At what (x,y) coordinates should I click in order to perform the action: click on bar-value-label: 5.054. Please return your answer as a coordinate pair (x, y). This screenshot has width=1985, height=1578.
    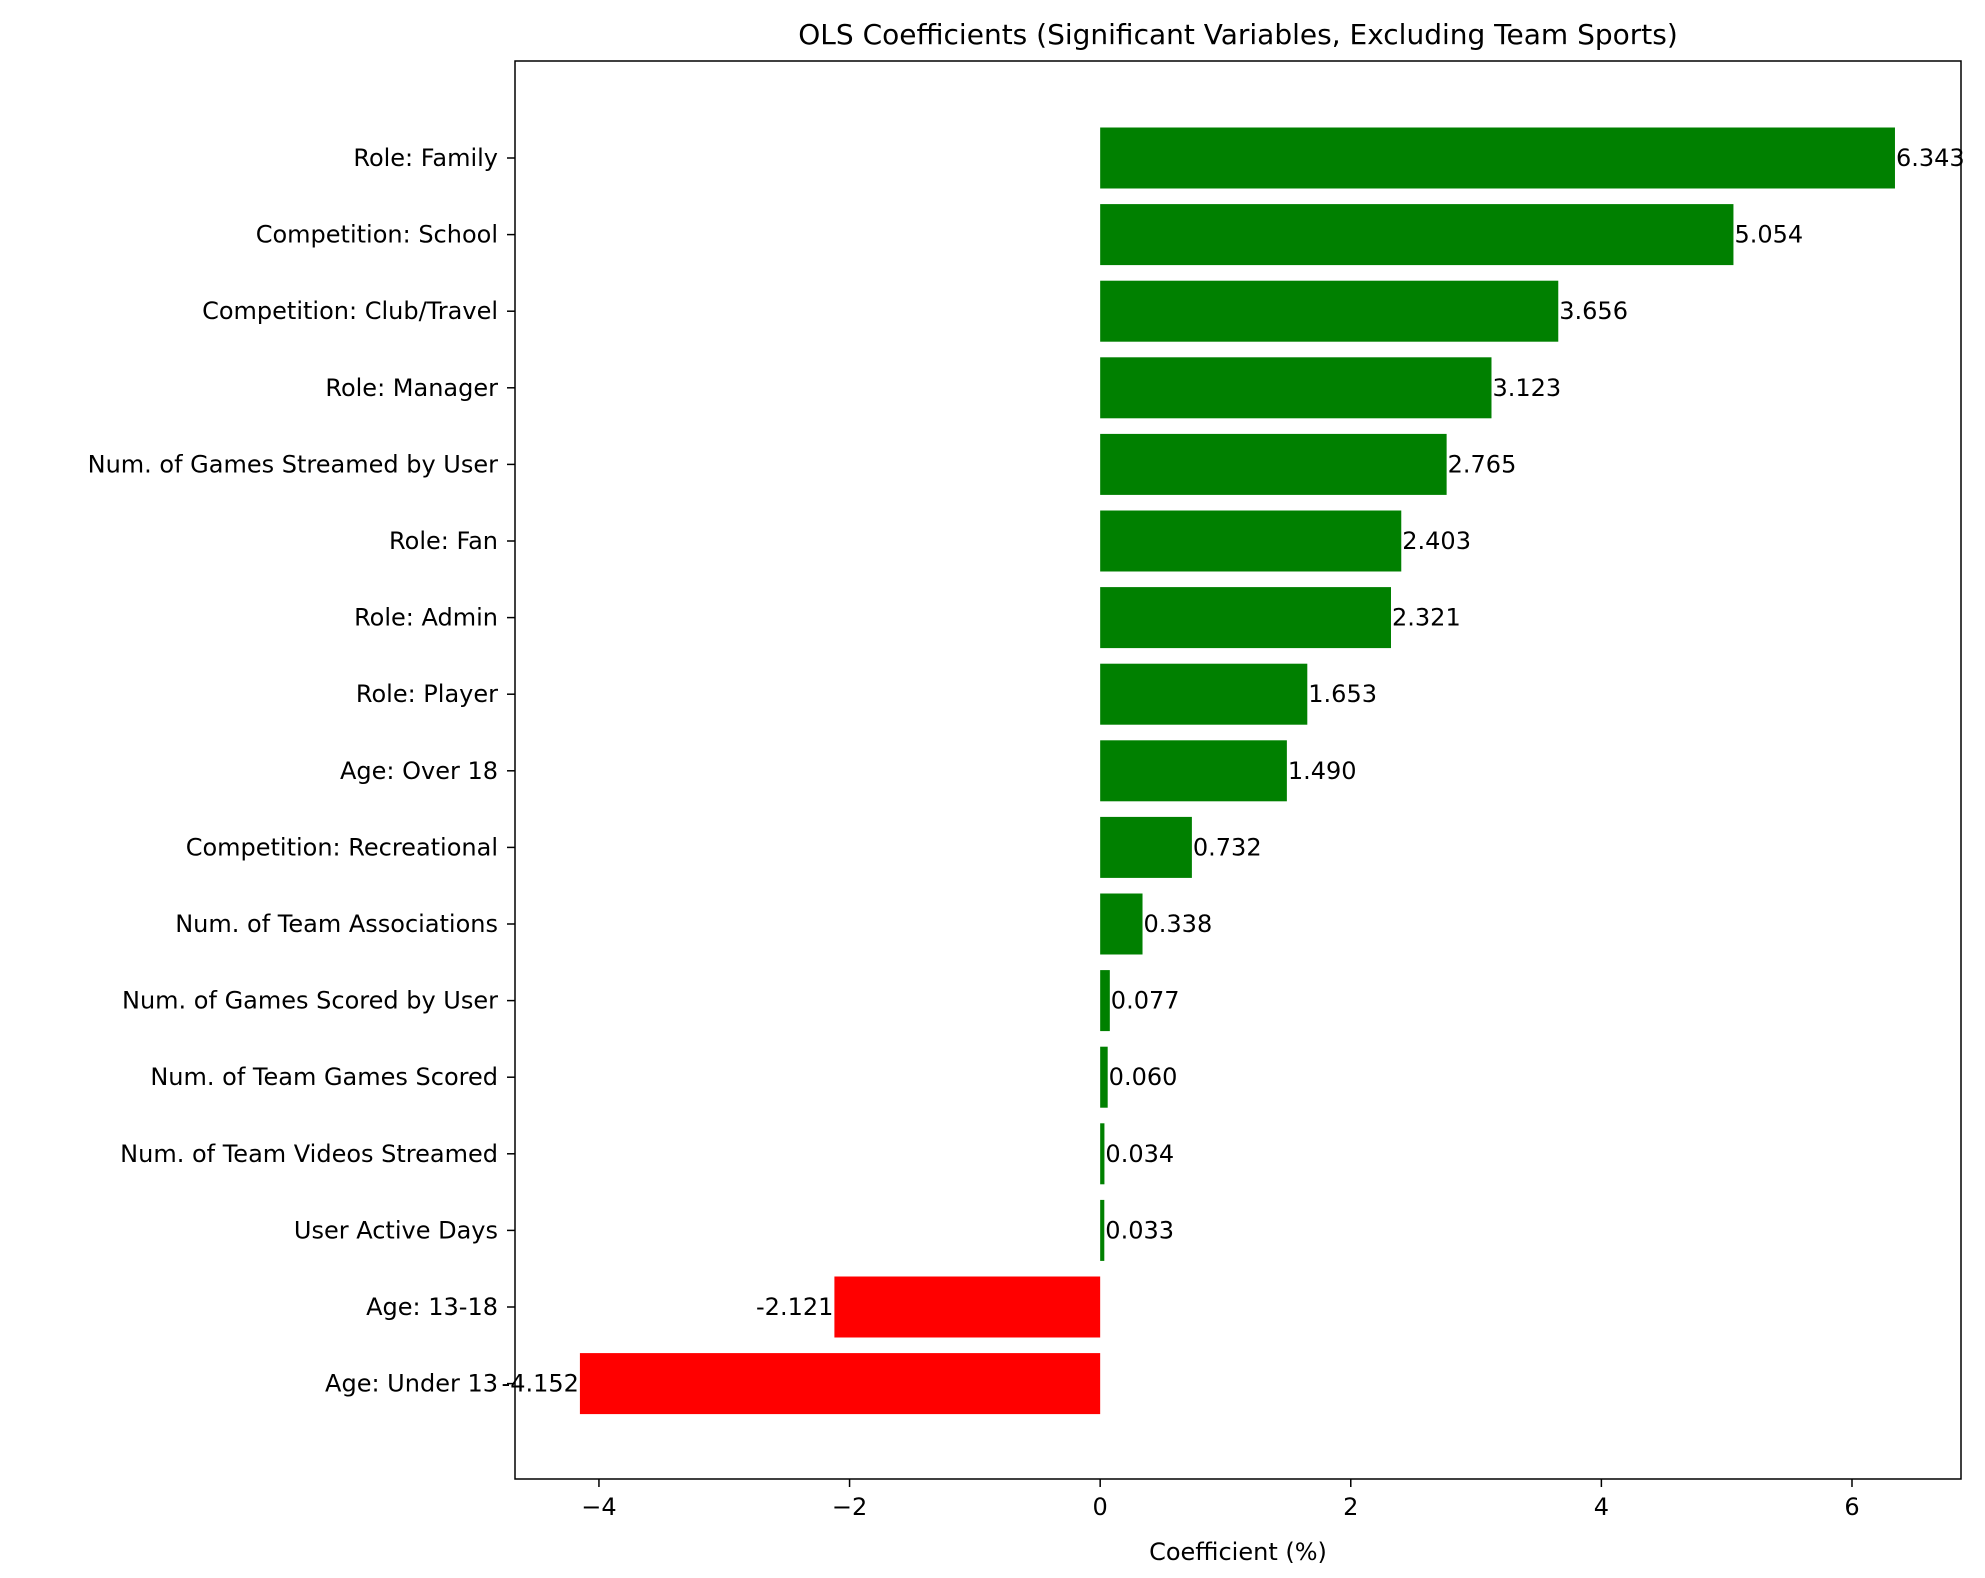
    Looking at the image, I should click on (1768, 235).